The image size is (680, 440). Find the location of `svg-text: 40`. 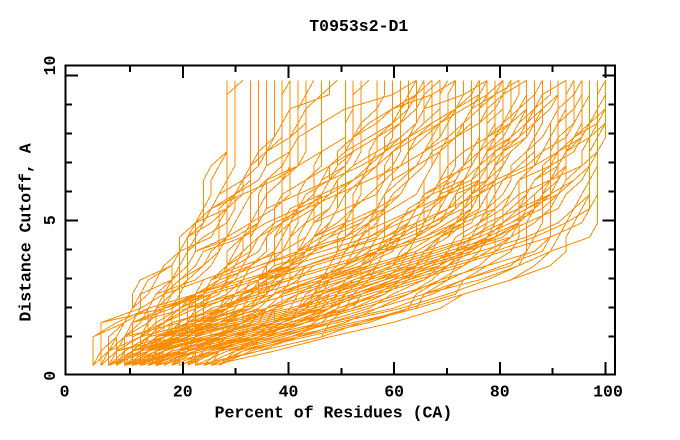

svg-text: 40 is located at coordinates (289, 391).